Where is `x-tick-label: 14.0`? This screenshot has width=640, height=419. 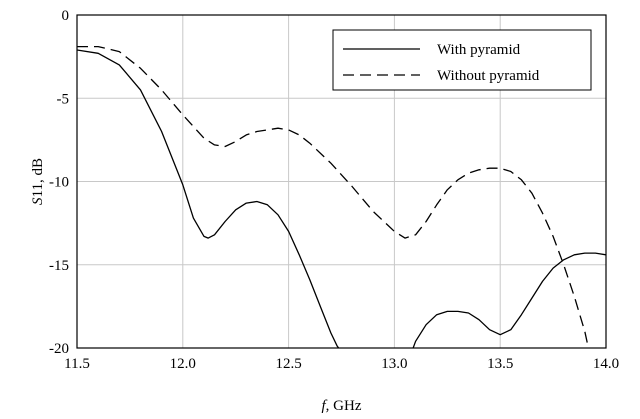
x-tick-label: 14.0 is located at coordinates (606, 364).